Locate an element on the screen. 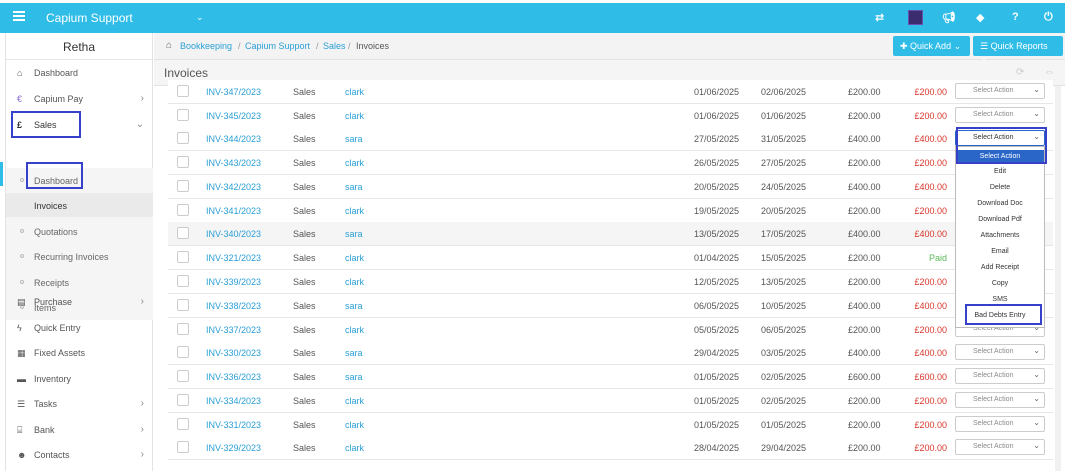 The width and height of the screenshot is (1065, 471). sidebar-item-dashboard: ⌂ Dashboard is located at coordinates (48, 73).